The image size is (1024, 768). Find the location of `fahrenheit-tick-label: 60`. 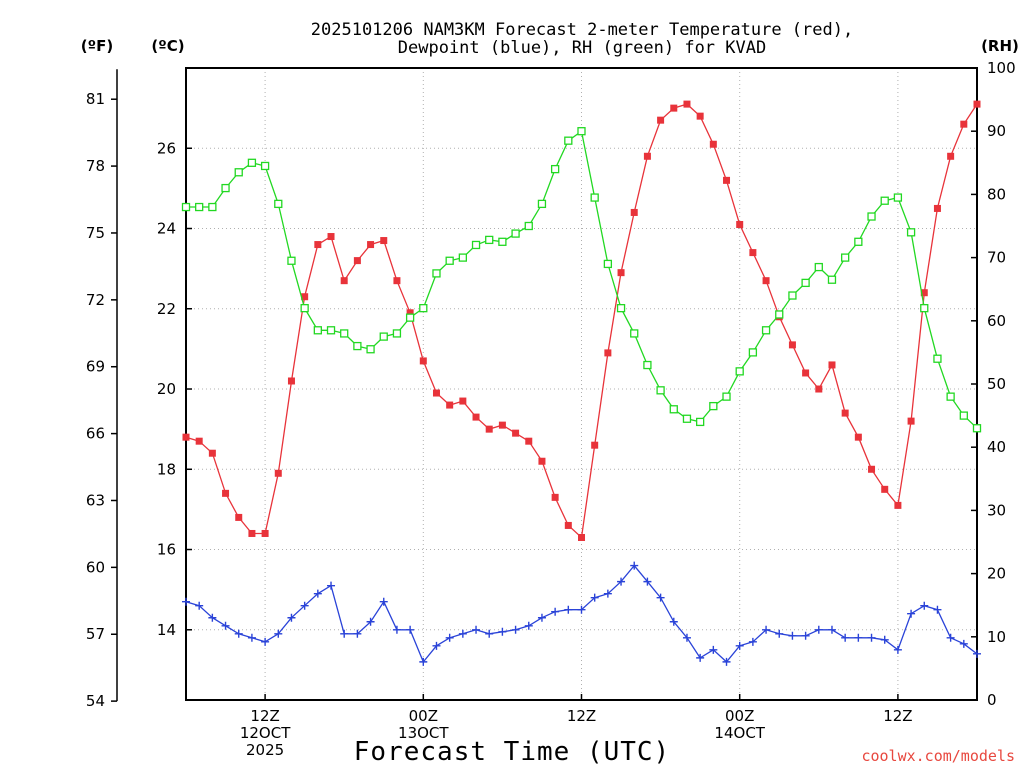

fahrenheit-tick-label: 60 is located at coordinates (95, 567).